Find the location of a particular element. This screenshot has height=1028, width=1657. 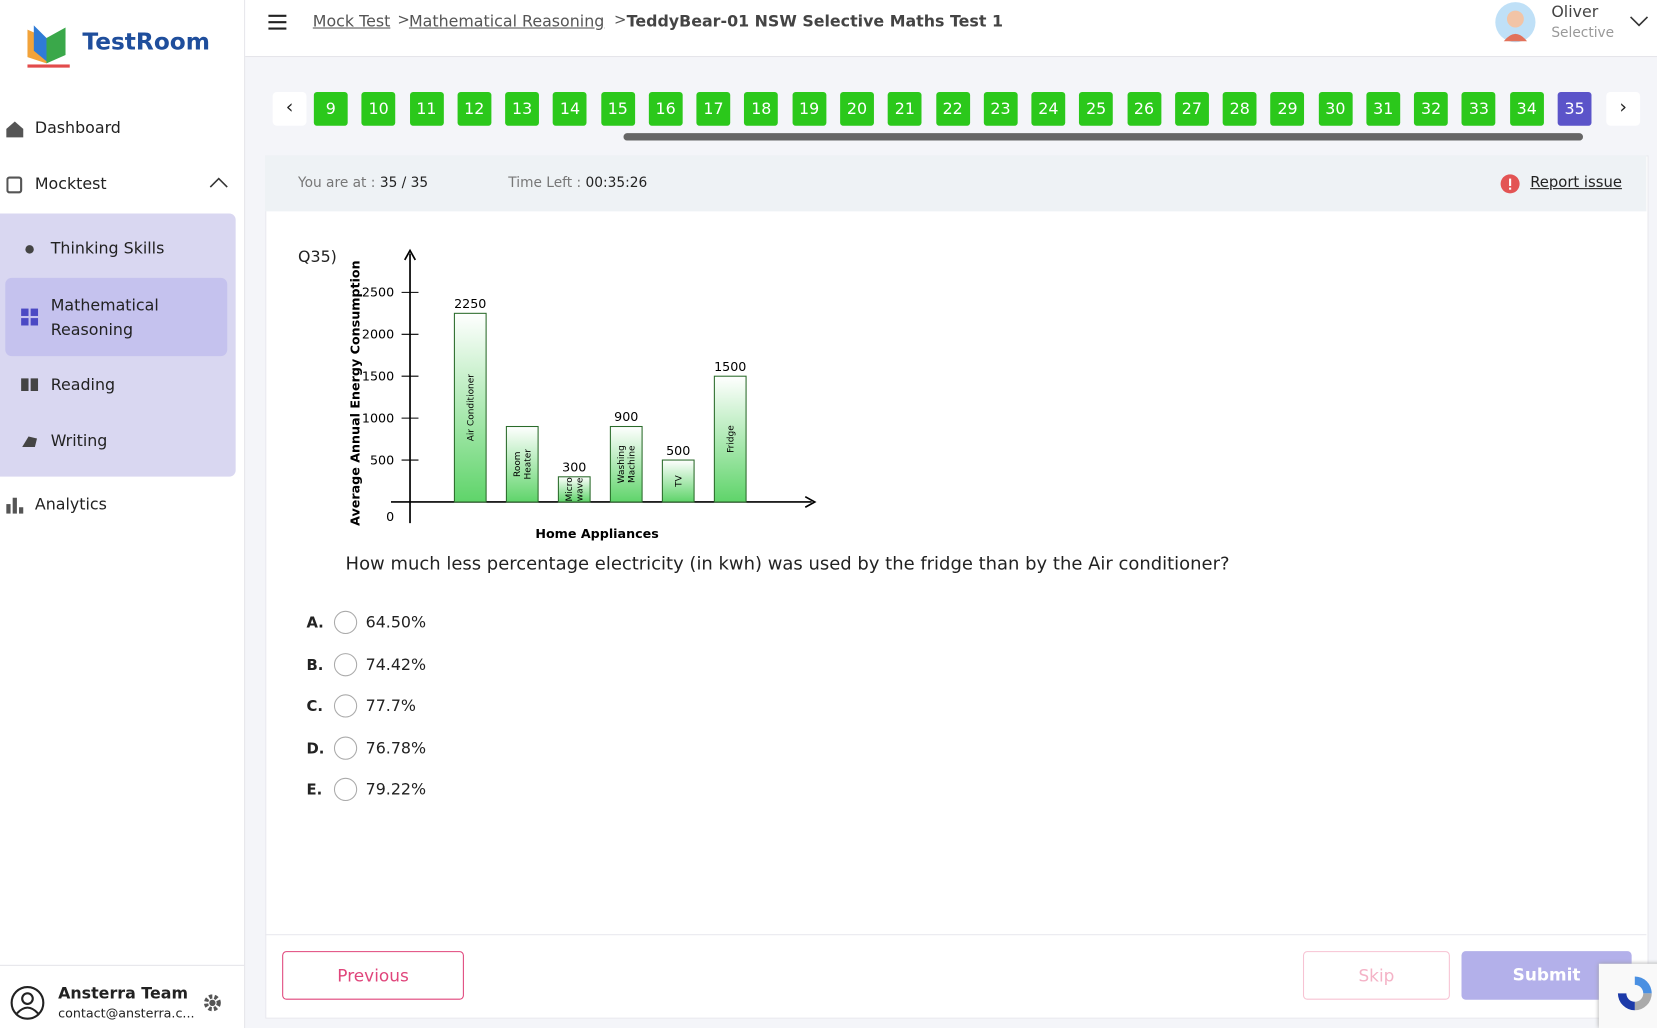

question-number-button: 21 is located at coordinates (904, 108).